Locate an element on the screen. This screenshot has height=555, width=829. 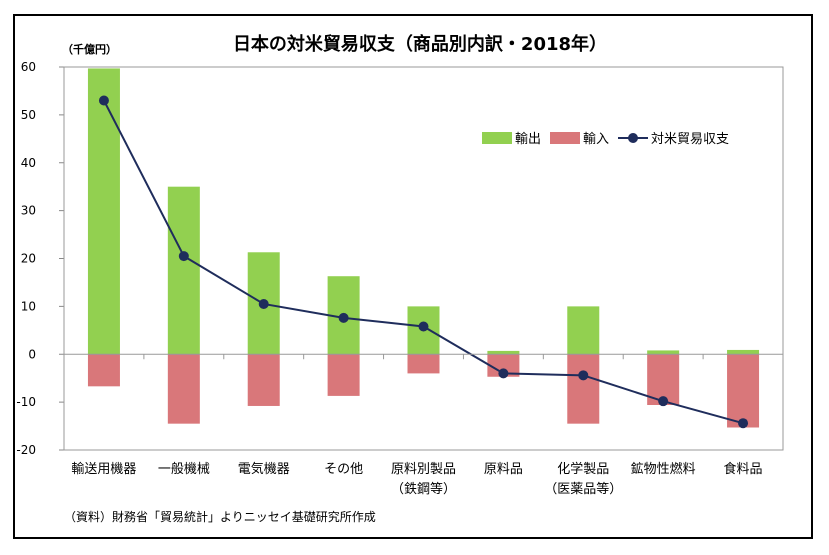
legend-label-balance: 対米貿易収支 is located at coordinates (690, 139).